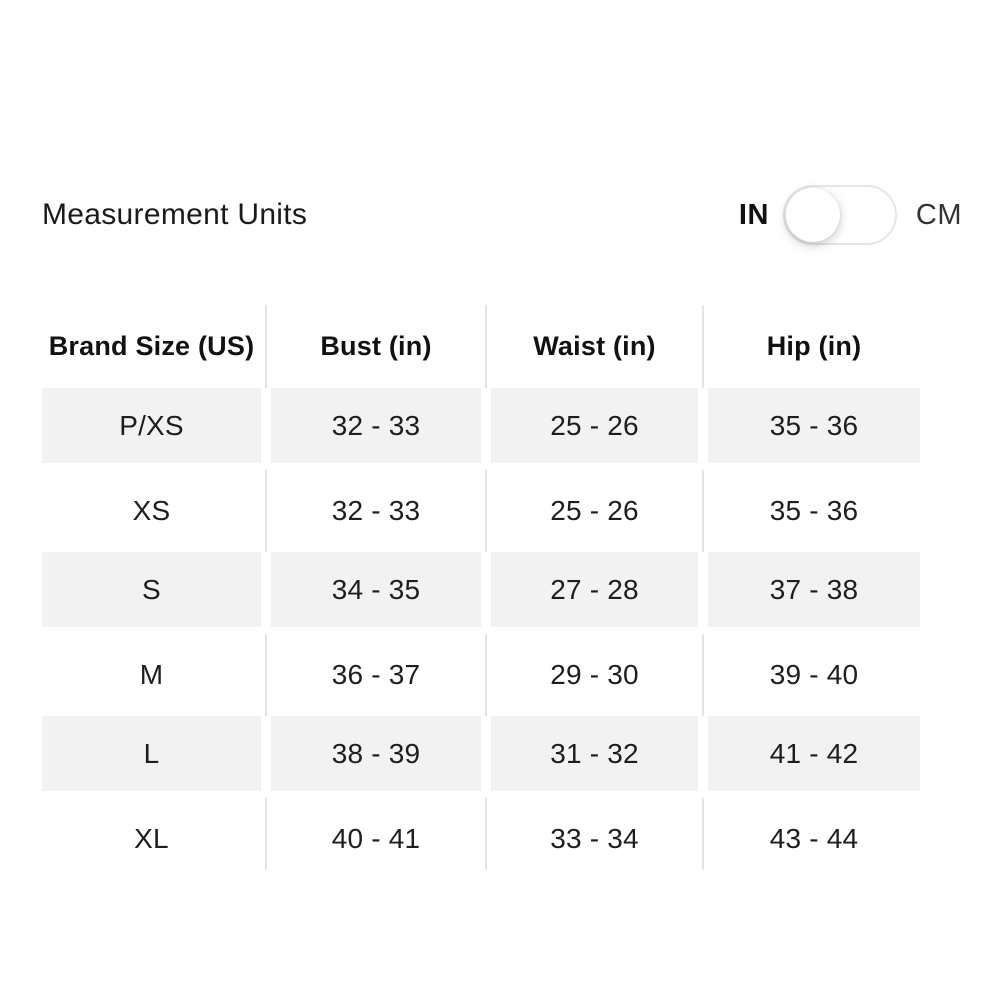  Describe the element at coordinates (814, 838) in the screenshot. I see `cell-hip: 43 - 44` at that location.